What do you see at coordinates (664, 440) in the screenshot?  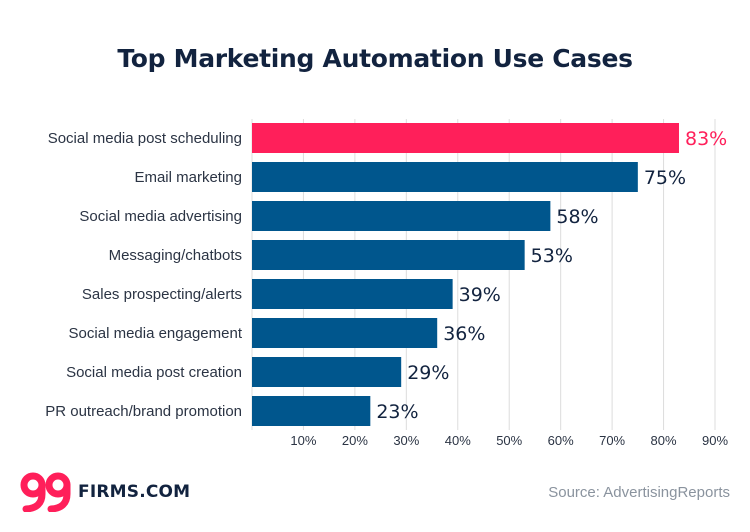 I see `x-tick-label: 80%` at bounding box center [664, 440].